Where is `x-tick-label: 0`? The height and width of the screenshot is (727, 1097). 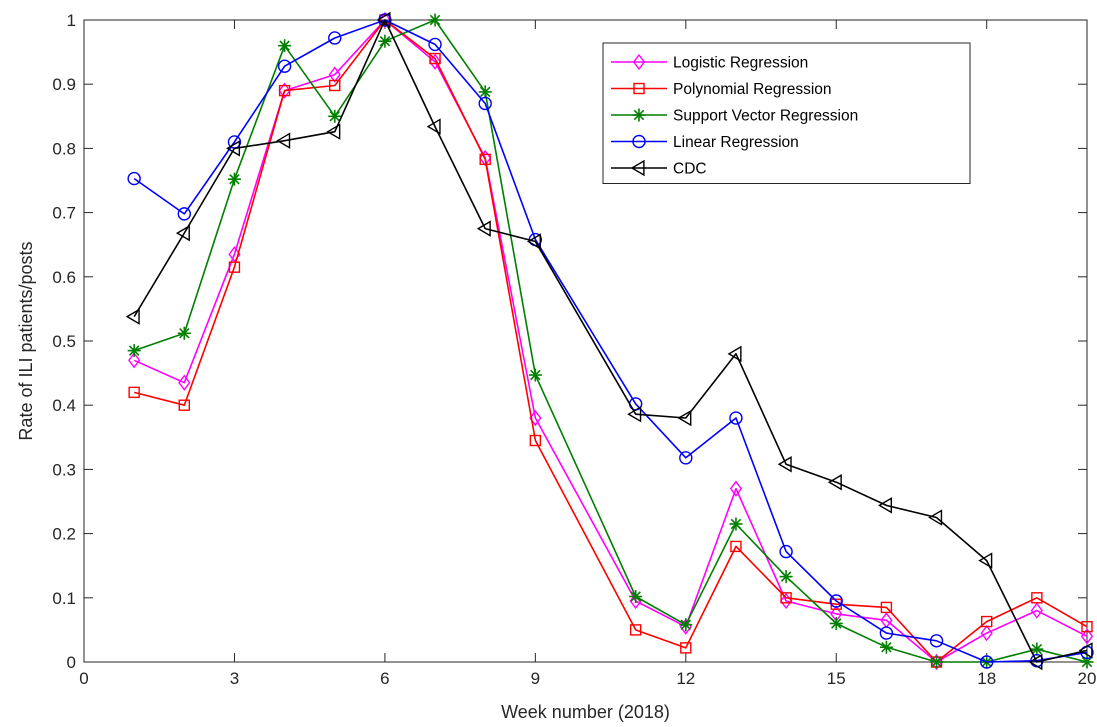
x-tick-label: 0 is located at coordinates (83, 678).